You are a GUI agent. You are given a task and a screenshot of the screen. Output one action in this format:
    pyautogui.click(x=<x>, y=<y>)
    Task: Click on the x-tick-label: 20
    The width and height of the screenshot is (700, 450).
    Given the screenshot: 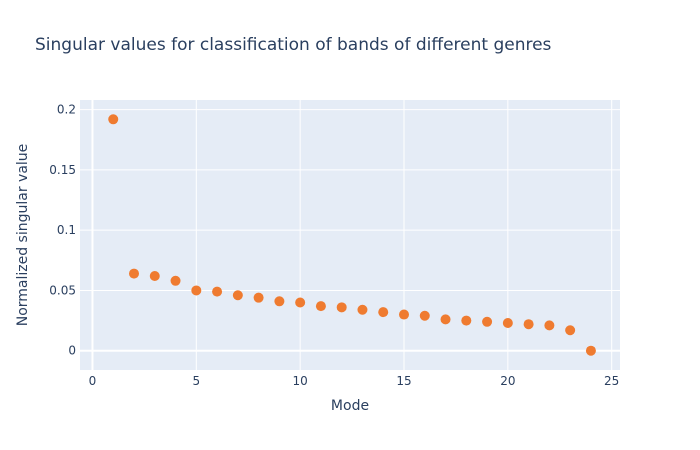 What is the action you would take?
    pyautogui.click(x=507, y=381)
    